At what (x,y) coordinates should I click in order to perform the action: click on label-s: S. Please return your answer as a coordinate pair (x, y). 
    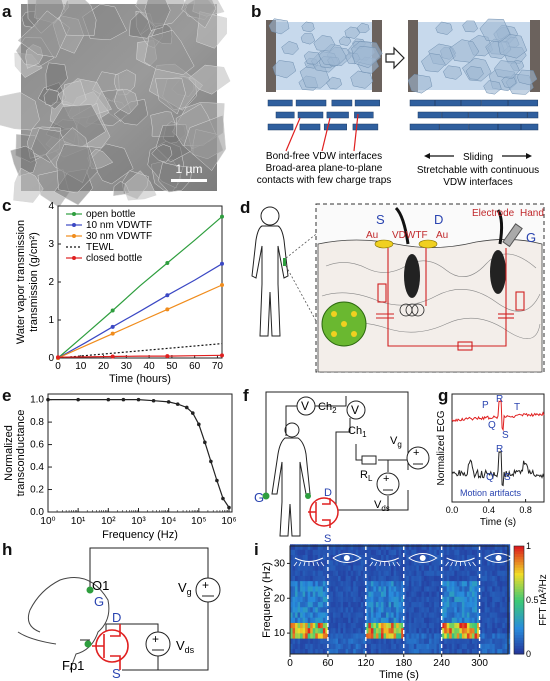
    Looking at the image, I should click on (116, 673).